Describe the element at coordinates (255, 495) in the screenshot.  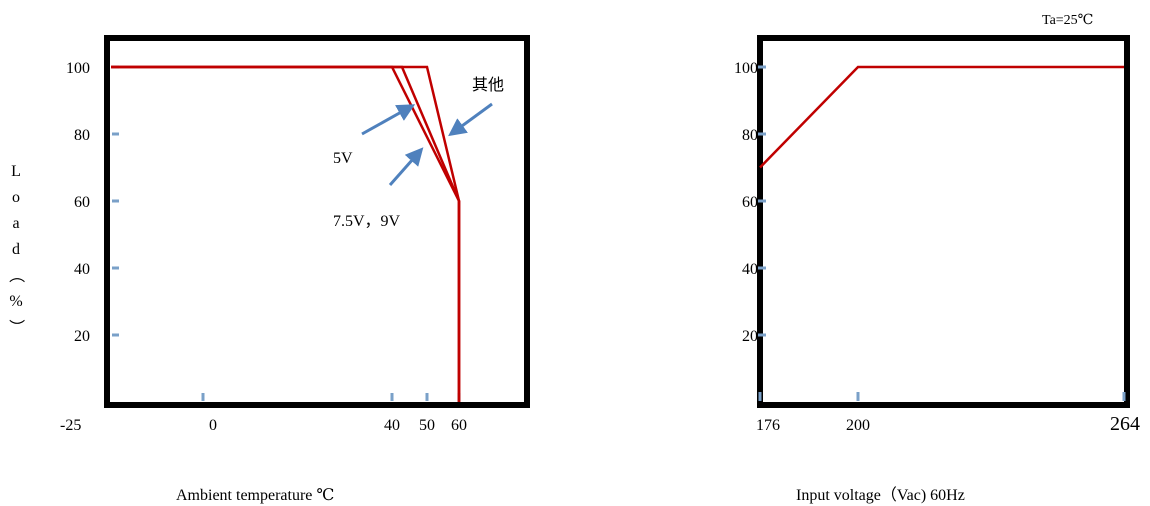
I see `left-x-axis-label: Ambient temperature ℃` at that location.